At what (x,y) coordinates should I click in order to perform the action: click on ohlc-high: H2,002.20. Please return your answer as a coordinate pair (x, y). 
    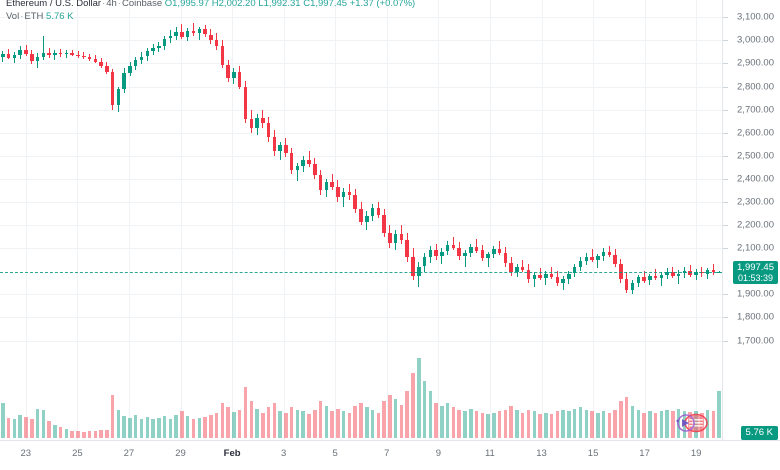
    Looking at the image, I should click on (233, 4).